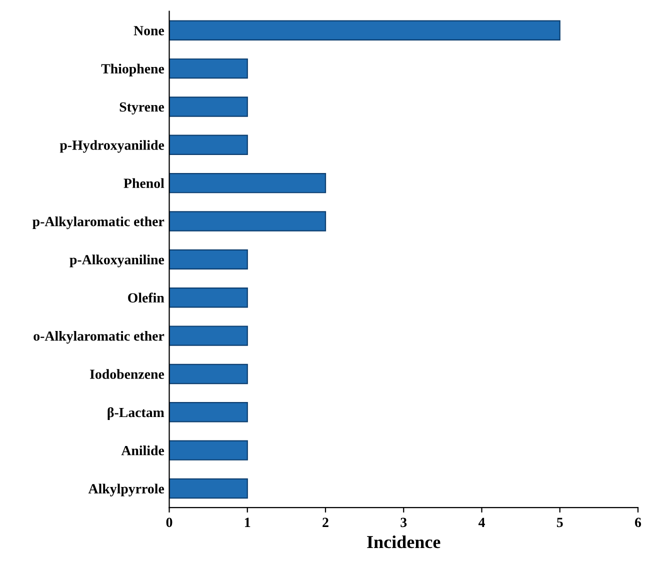 This screenshot has width=651, height=564. Describe the element at coordinates (144, 183) in the screenshot. I see `y-tick-label: Phenol` at that location.